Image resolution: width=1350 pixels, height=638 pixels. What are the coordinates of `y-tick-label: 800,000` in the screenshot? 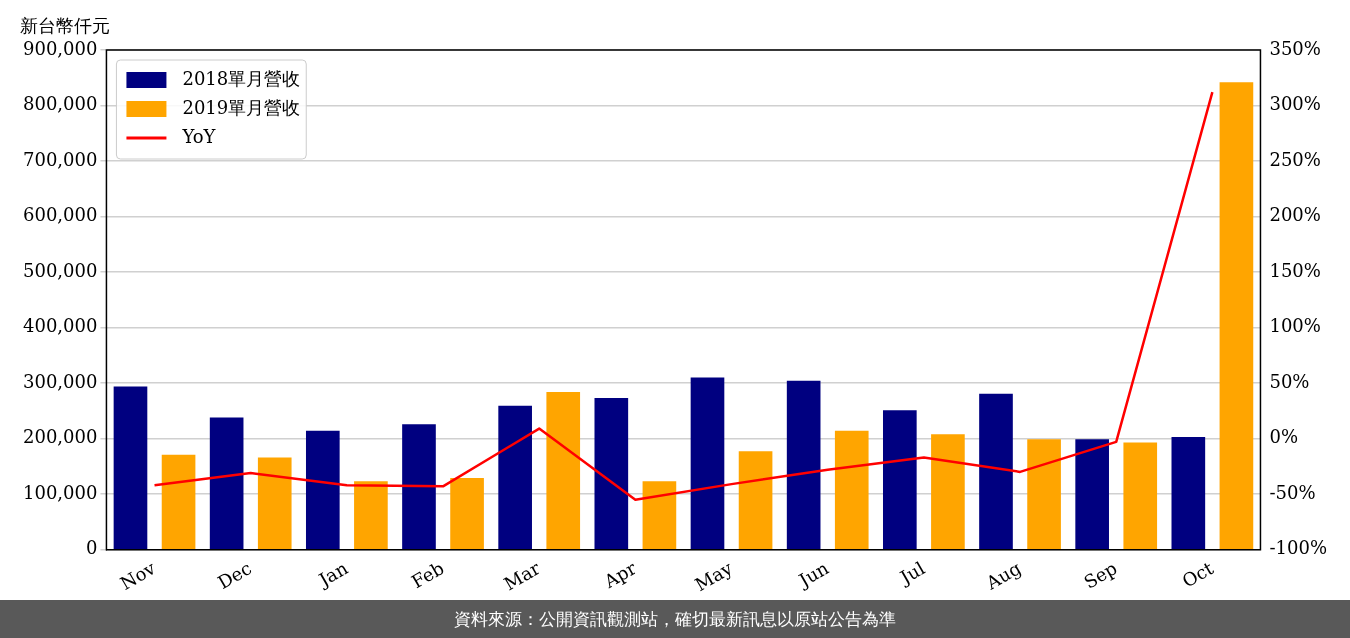 It's located at (60, 104).